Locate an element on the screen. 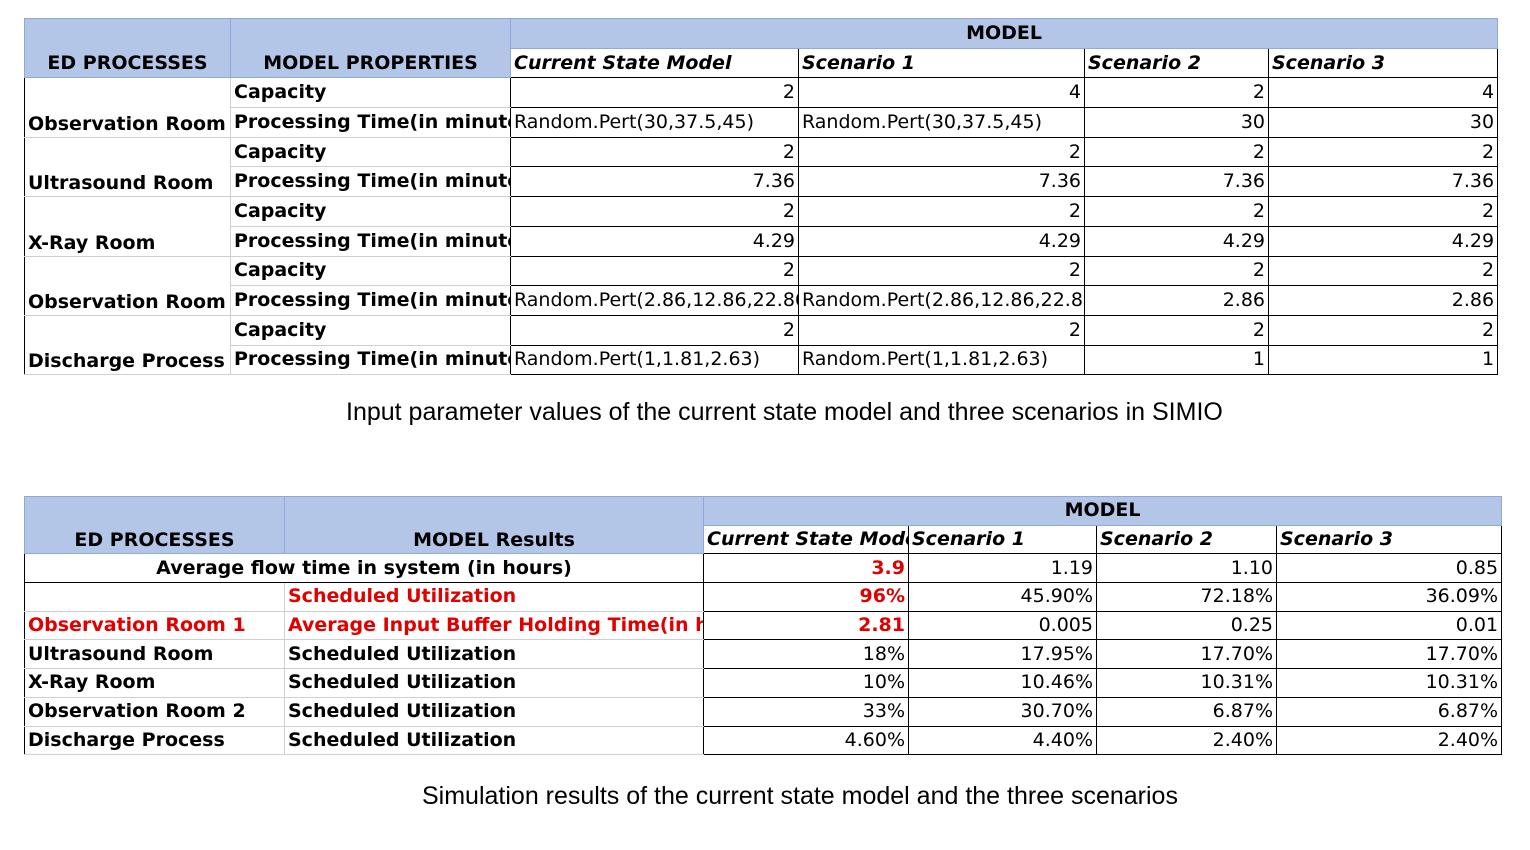 Image resolution: width=1530 pixels, height=850 pixels. input-row: X-Ray Room Capacity 2 2 2 2 is located at coordinates (761, 226).